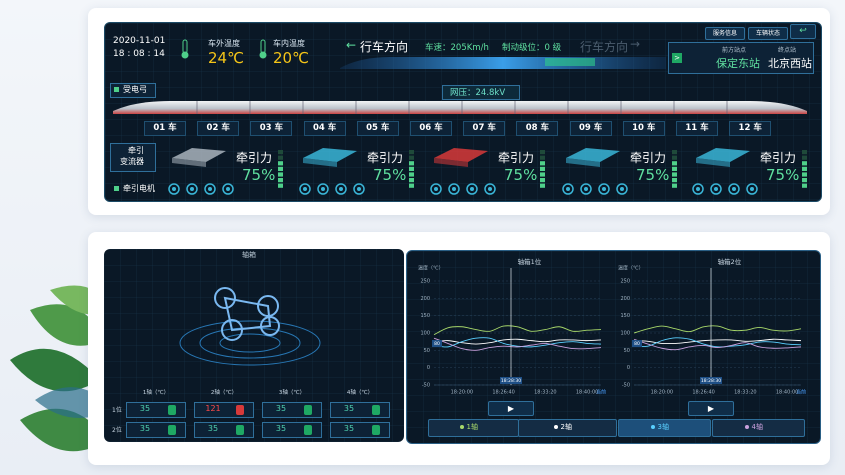 The width and height of the screenshot is (845, 475). I want to click on legend-label: 4轴, so click(757, 427).